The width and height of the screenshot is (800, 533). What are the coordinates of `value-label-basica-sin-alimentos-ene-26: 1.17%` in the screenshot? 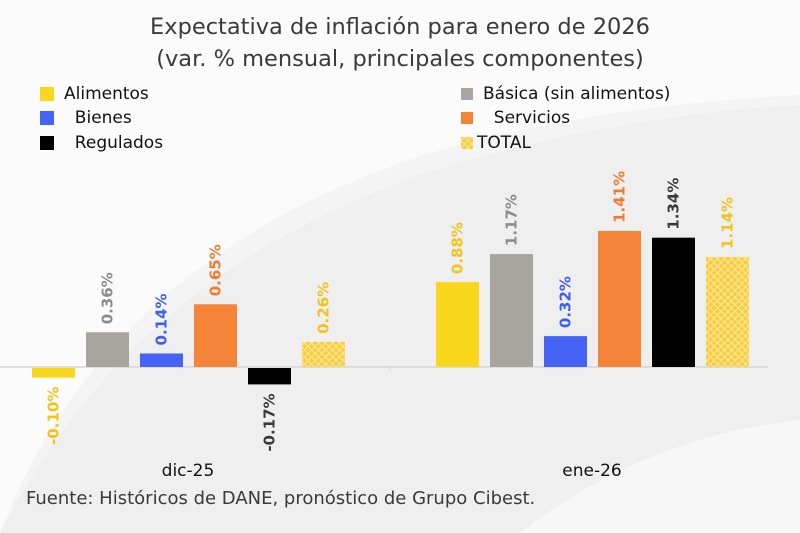 It's located at (512, 220).